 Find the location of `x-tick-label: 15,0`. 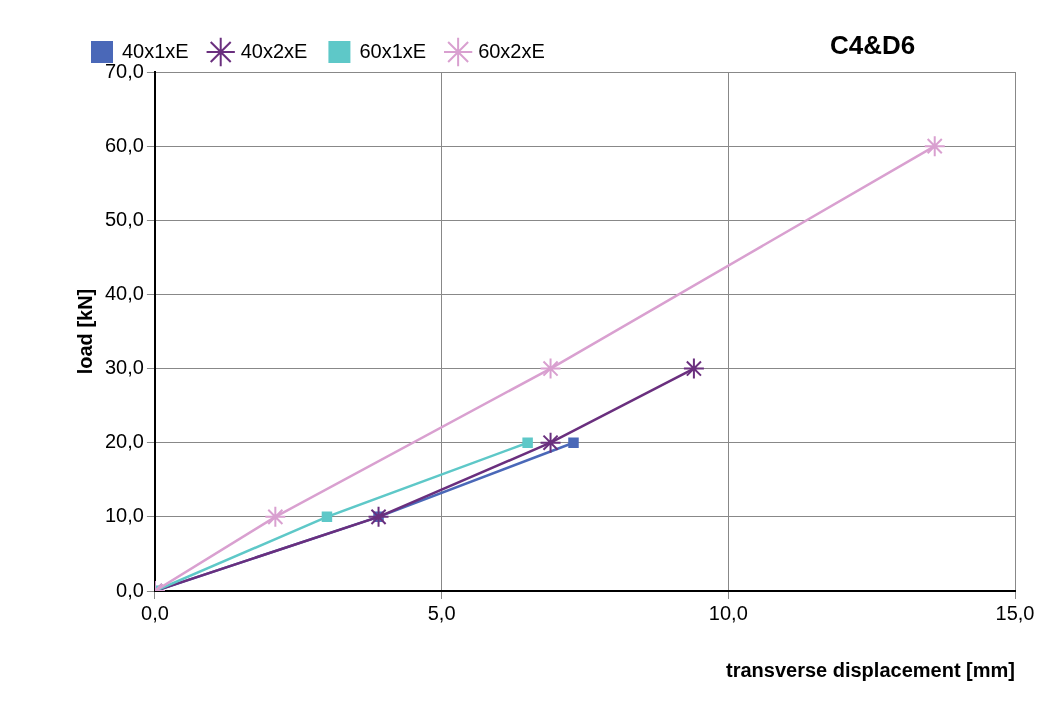

x-tick-label: 15,0 is located at coordinates (1015, 612).